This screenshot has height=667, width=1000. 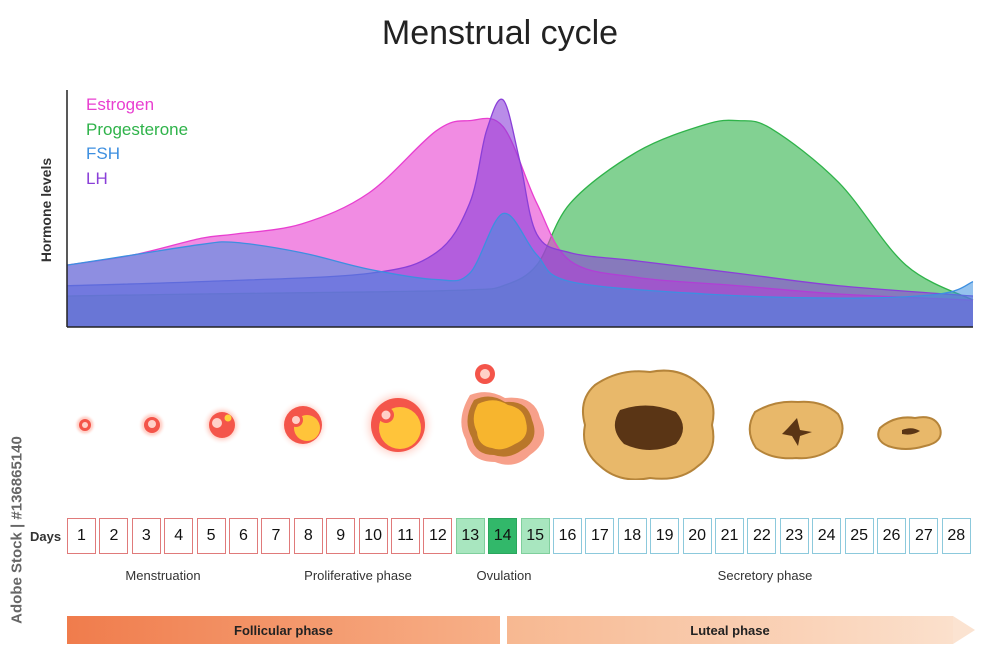 I want to click on follicular-phase-label: Follicular phase, so click(x=283, y=630).